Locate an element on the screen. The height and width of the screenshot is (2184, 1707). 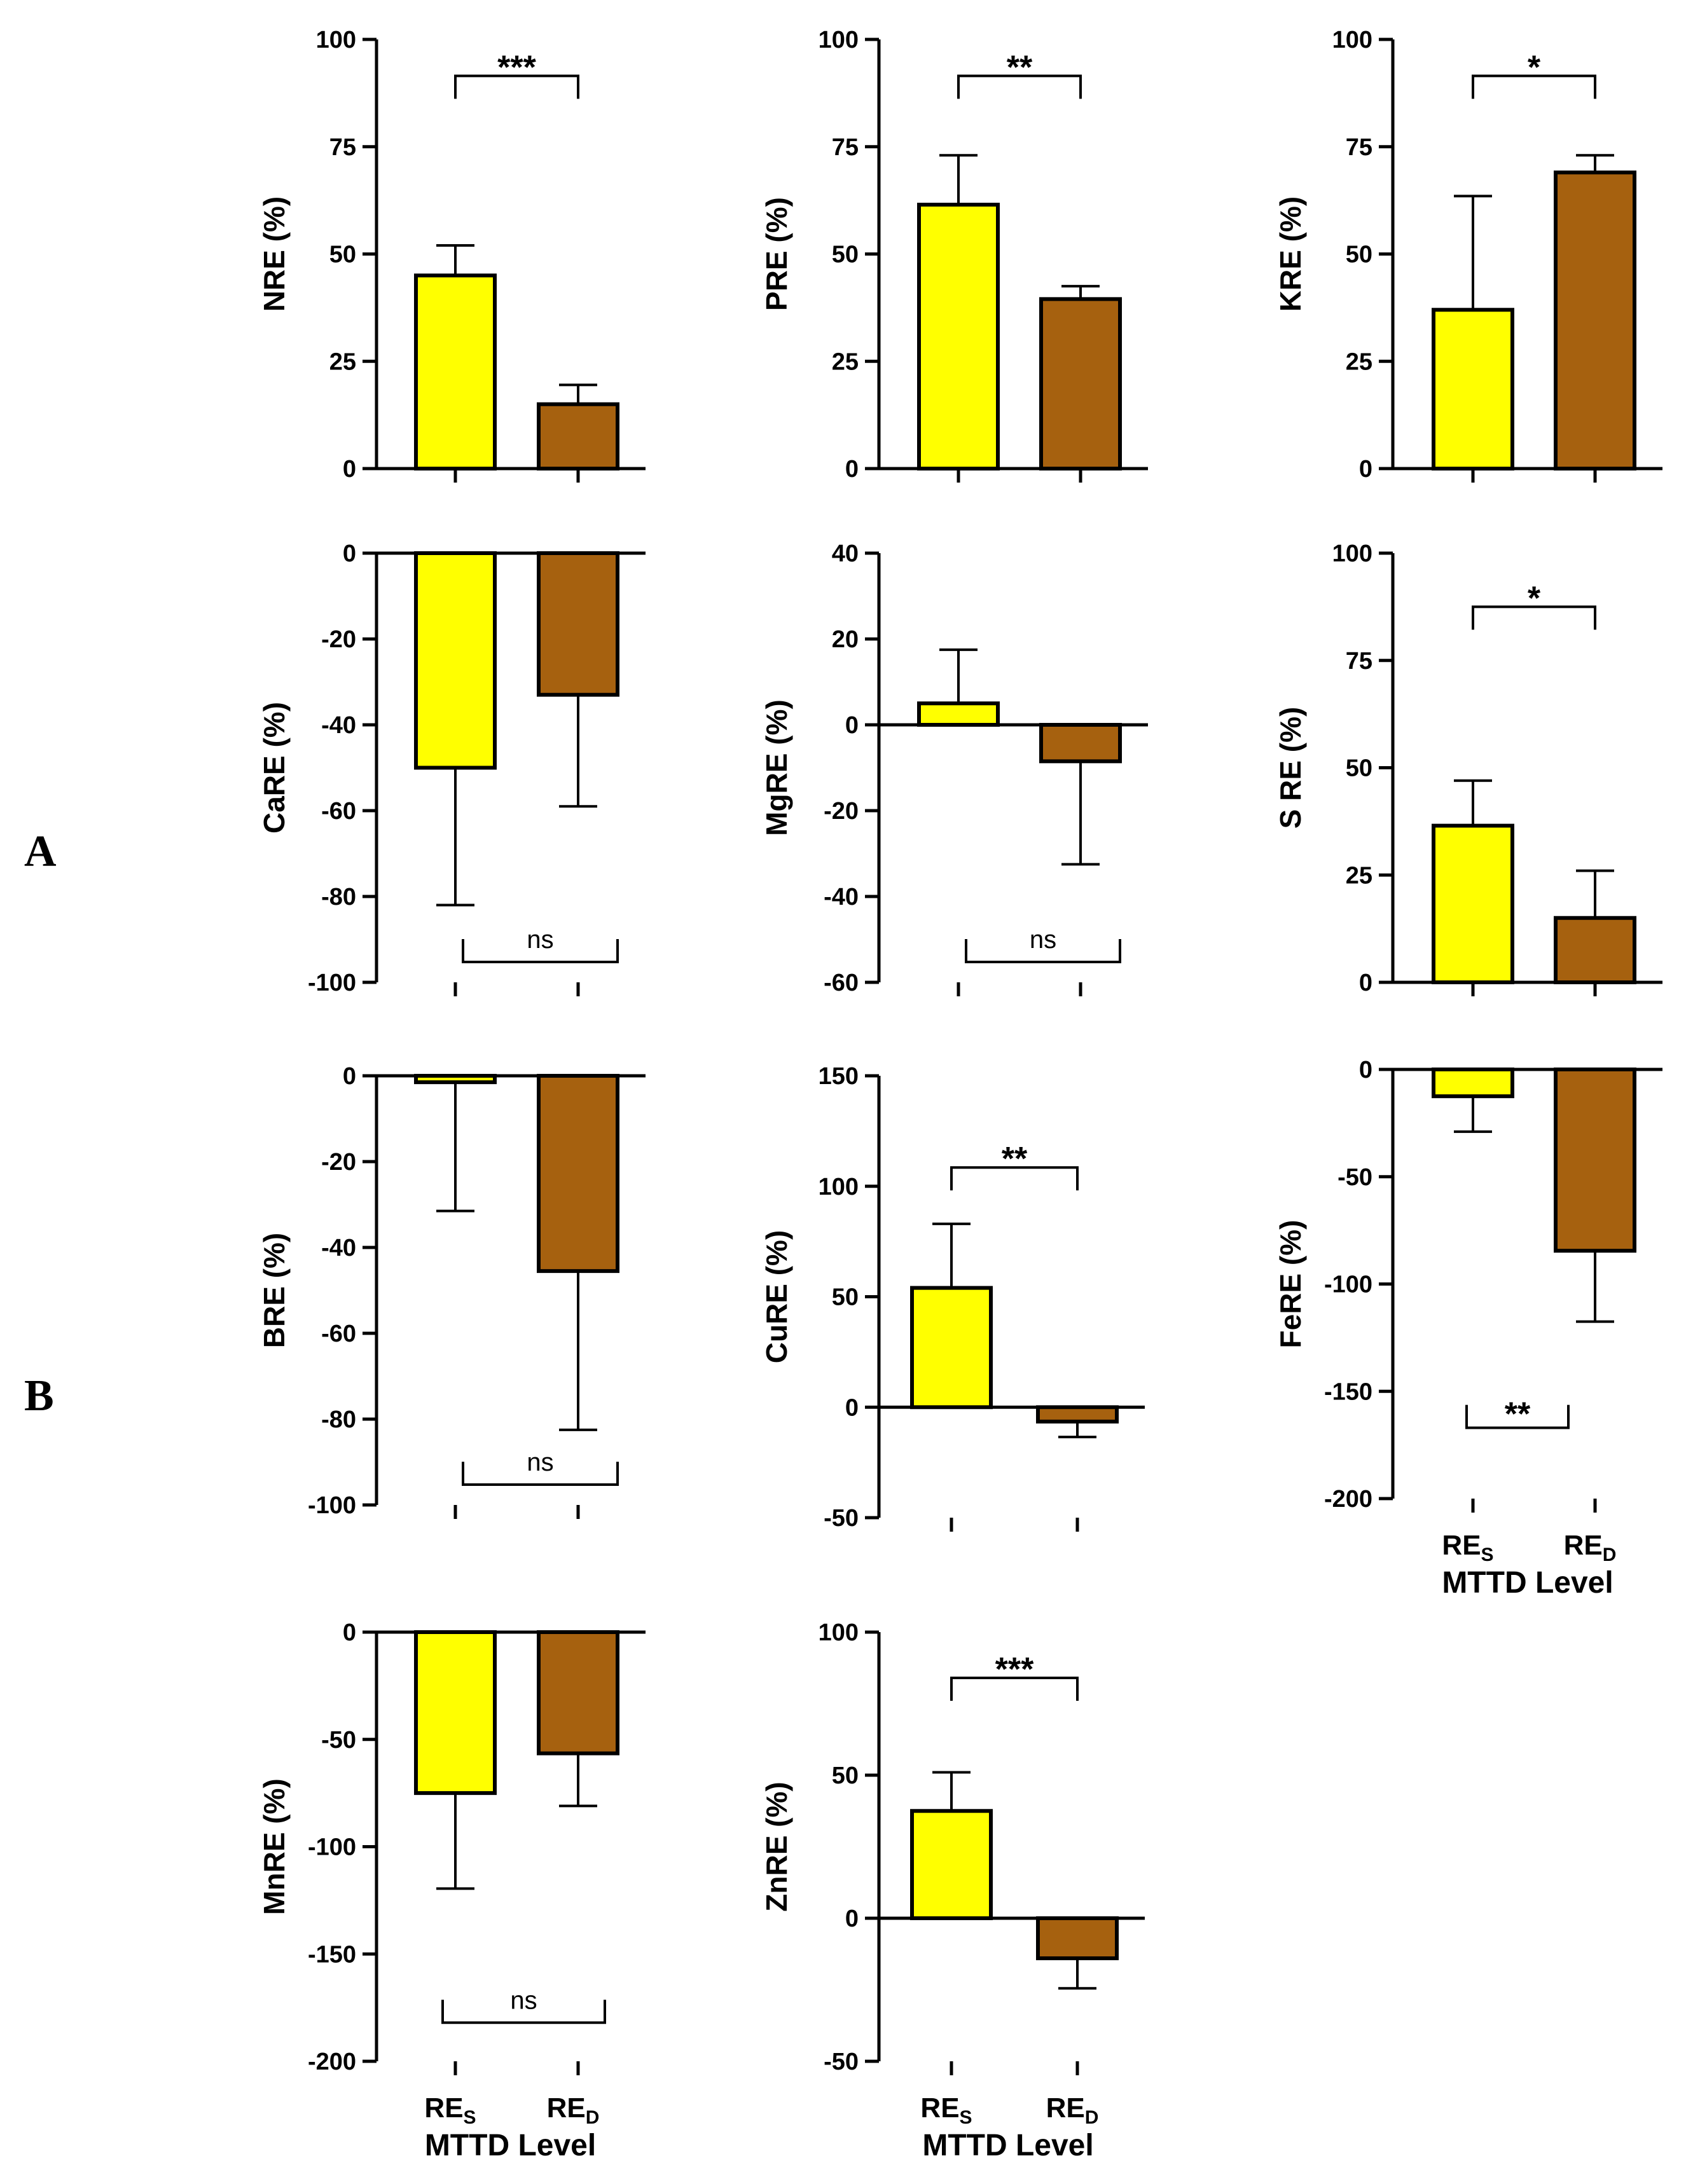
y-tick-label: 150 is located at coordinates (839, 1076).